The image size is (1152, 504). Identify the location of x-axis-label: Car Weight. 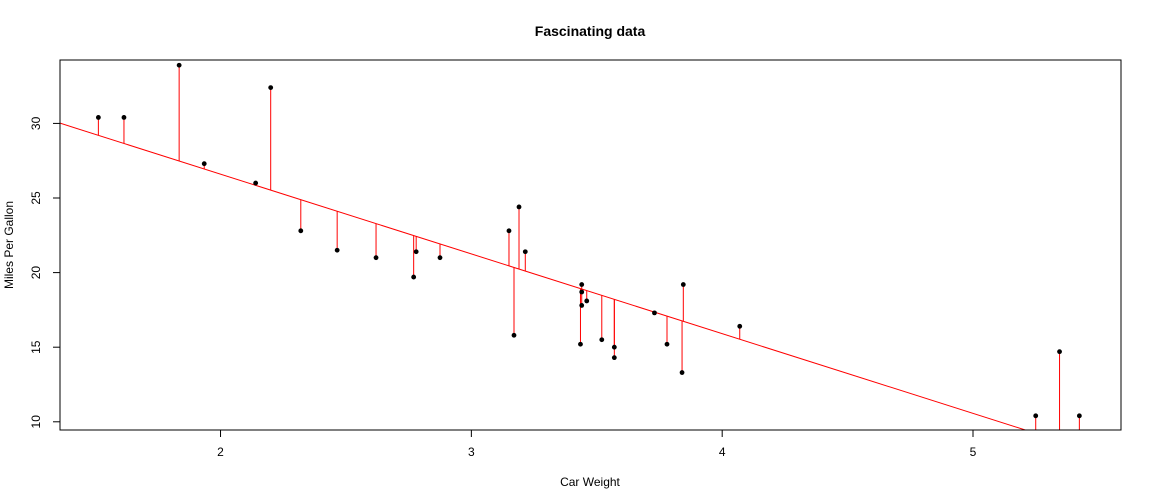
(590, 482).